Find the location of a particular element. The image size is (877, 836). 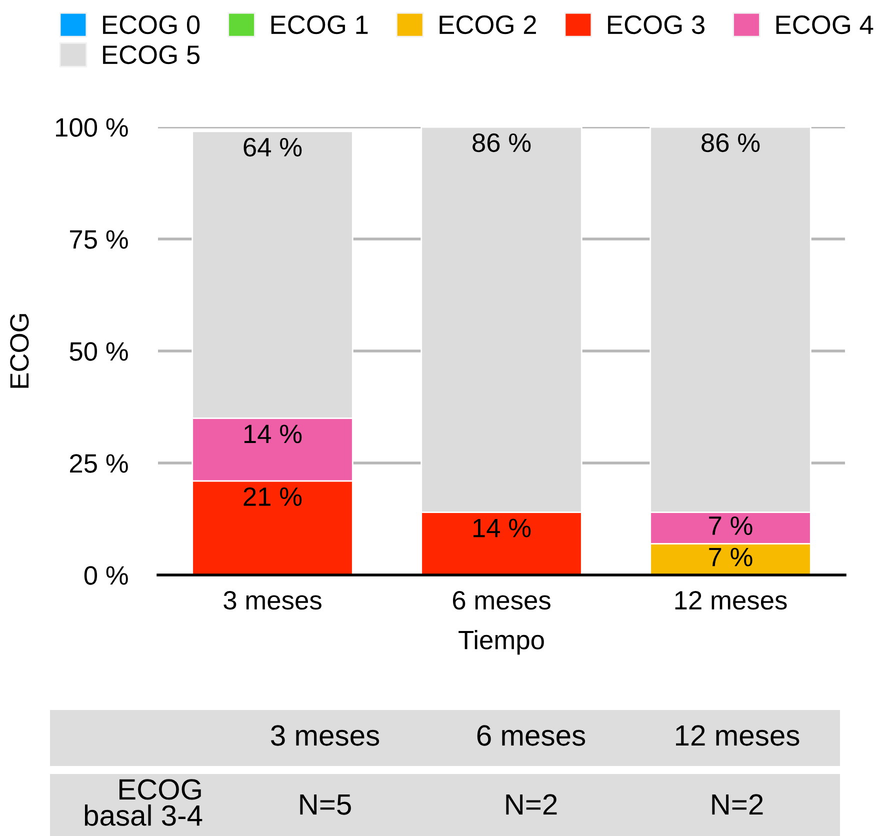

y-tick-label: 25 % is located at coordinates (99, 463).